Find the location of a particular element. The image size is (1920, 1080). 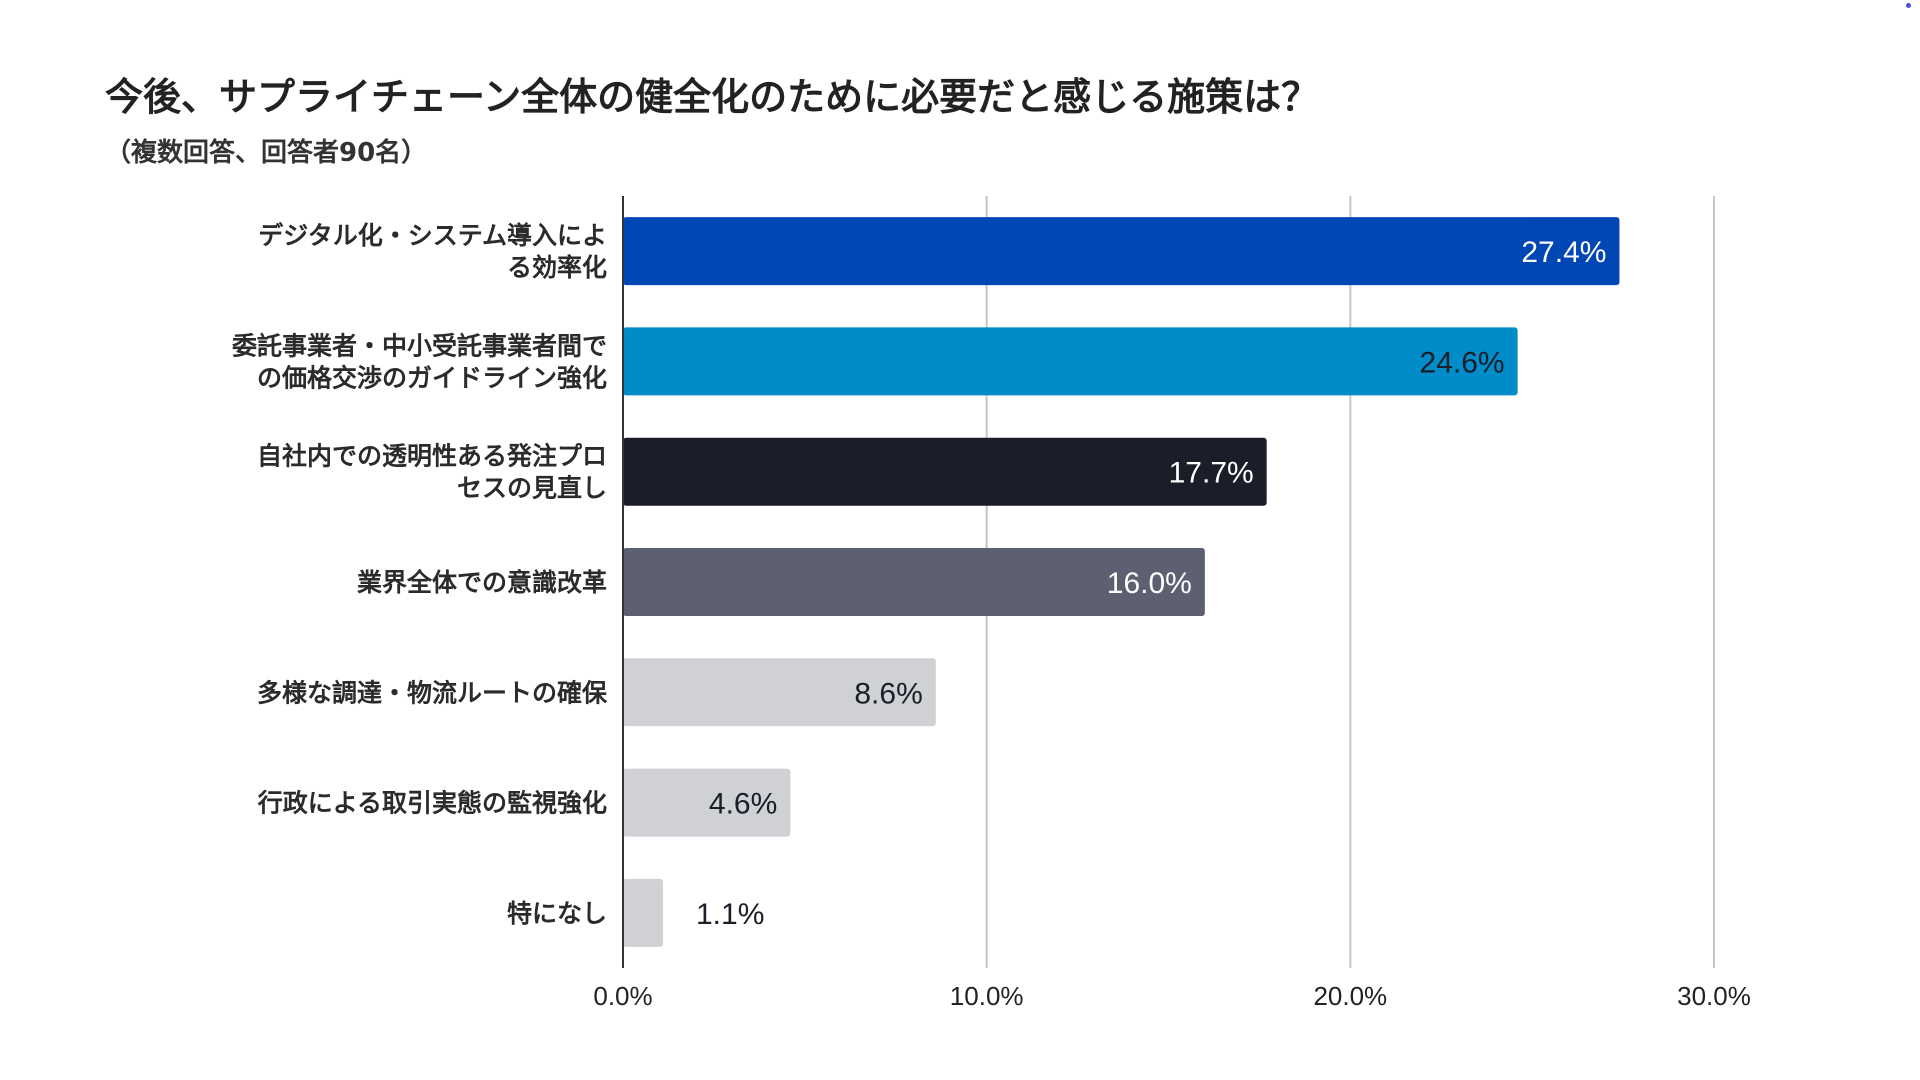

corner-dot is located at coordinates (1908, 5).